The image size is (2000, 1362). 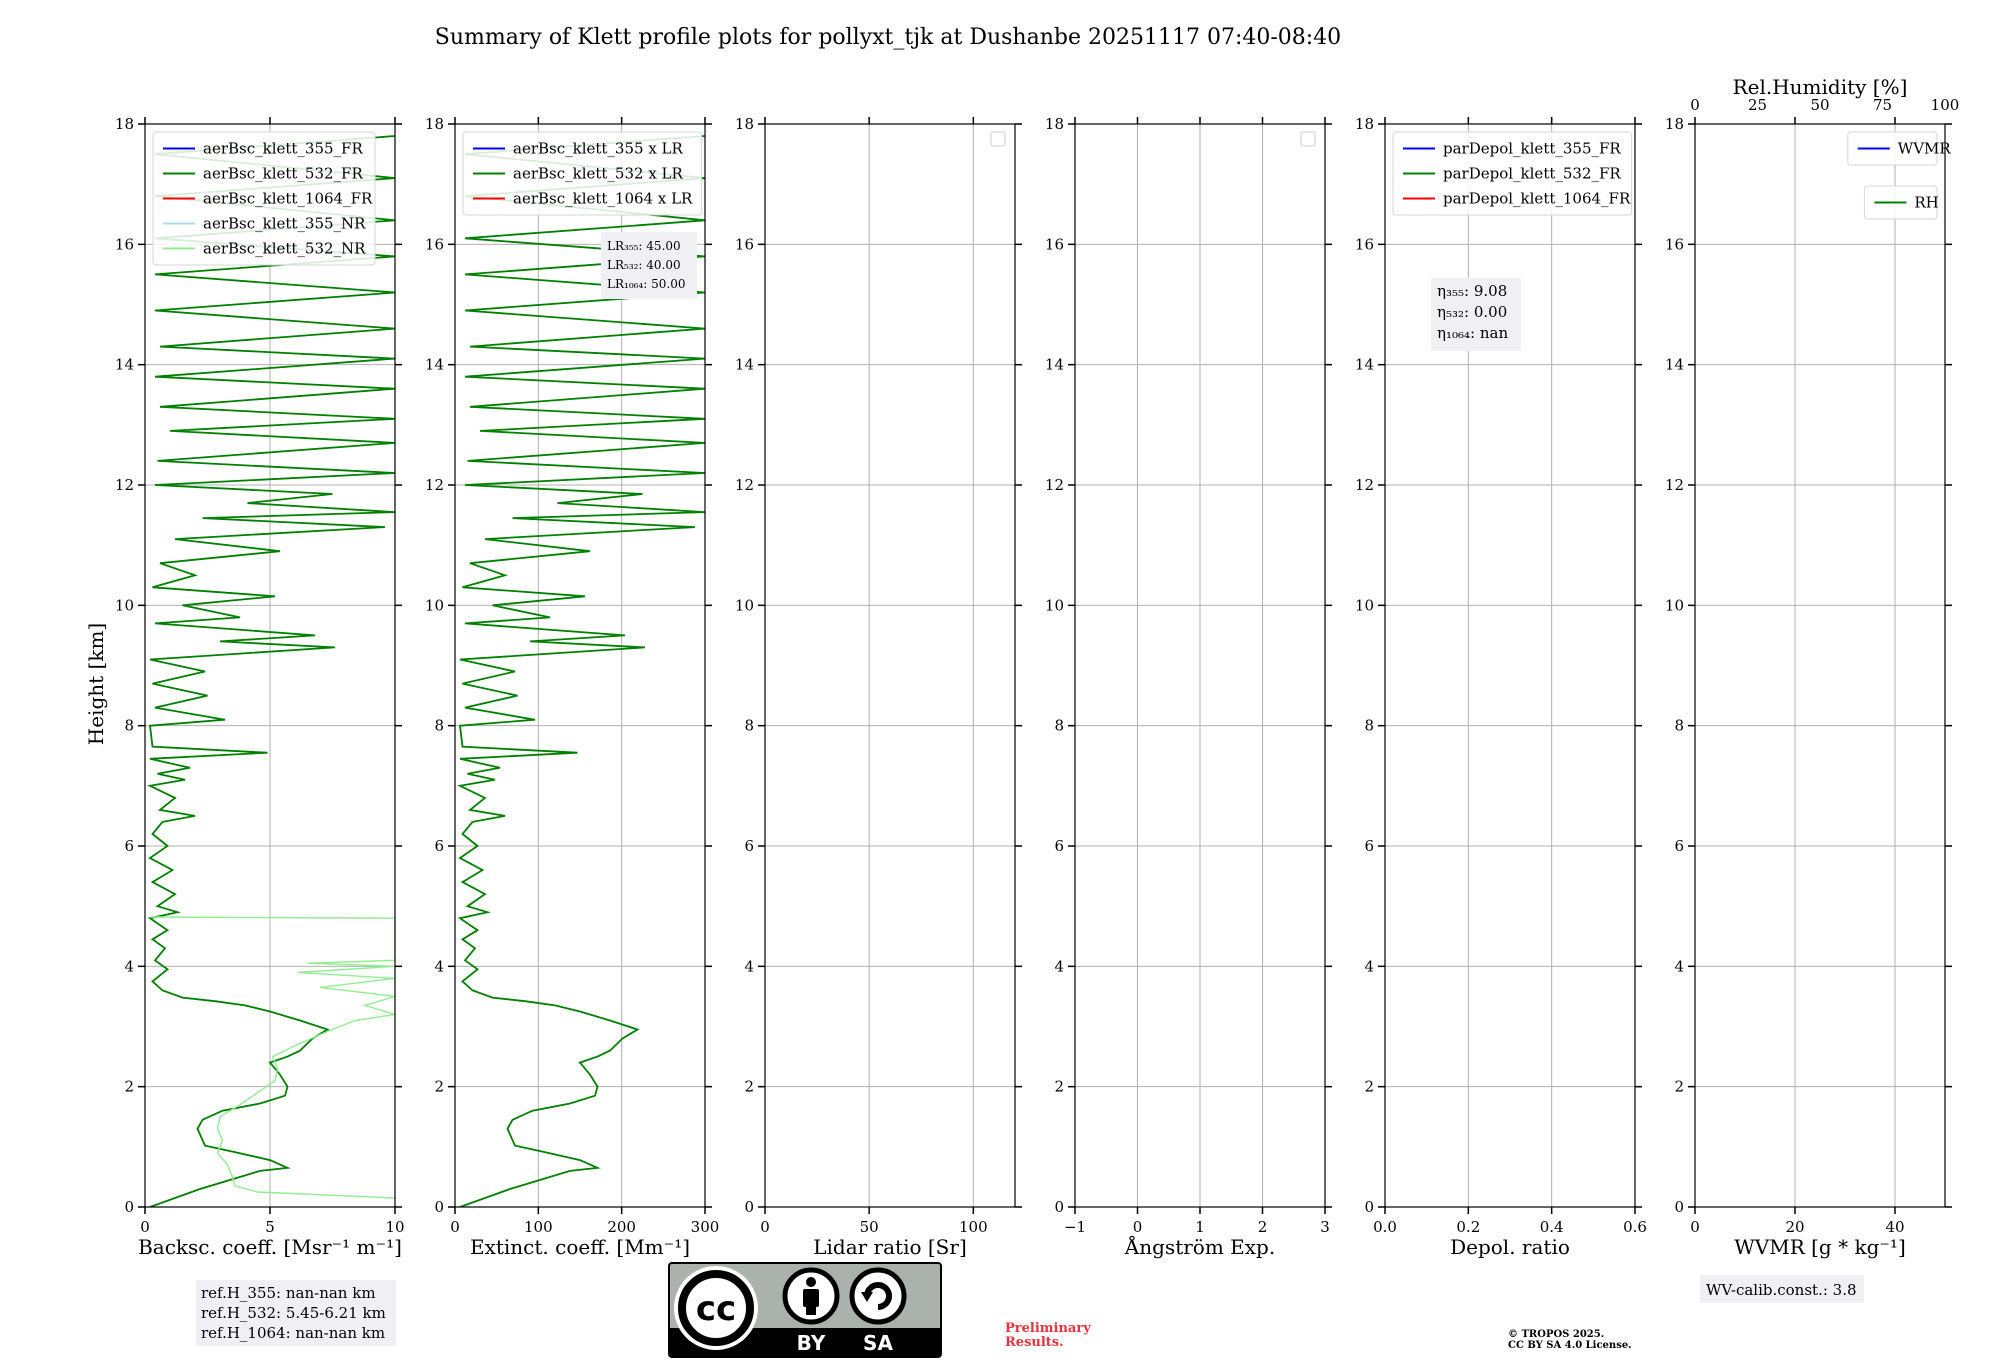 What do you see at coordinates (621, 1227) in the screenshot?
I see `x-tick-label: 200` at bounding box center [621, 1227].